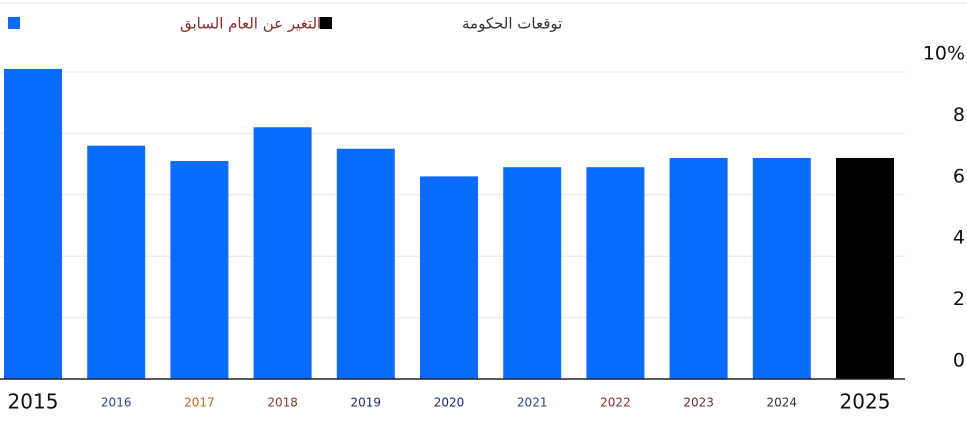 The image size is (967, 443). What do you see at coordinates (199, 403) in the screenshot?
I see `x-tick-label: 2017` at bounding box center [199, 403].